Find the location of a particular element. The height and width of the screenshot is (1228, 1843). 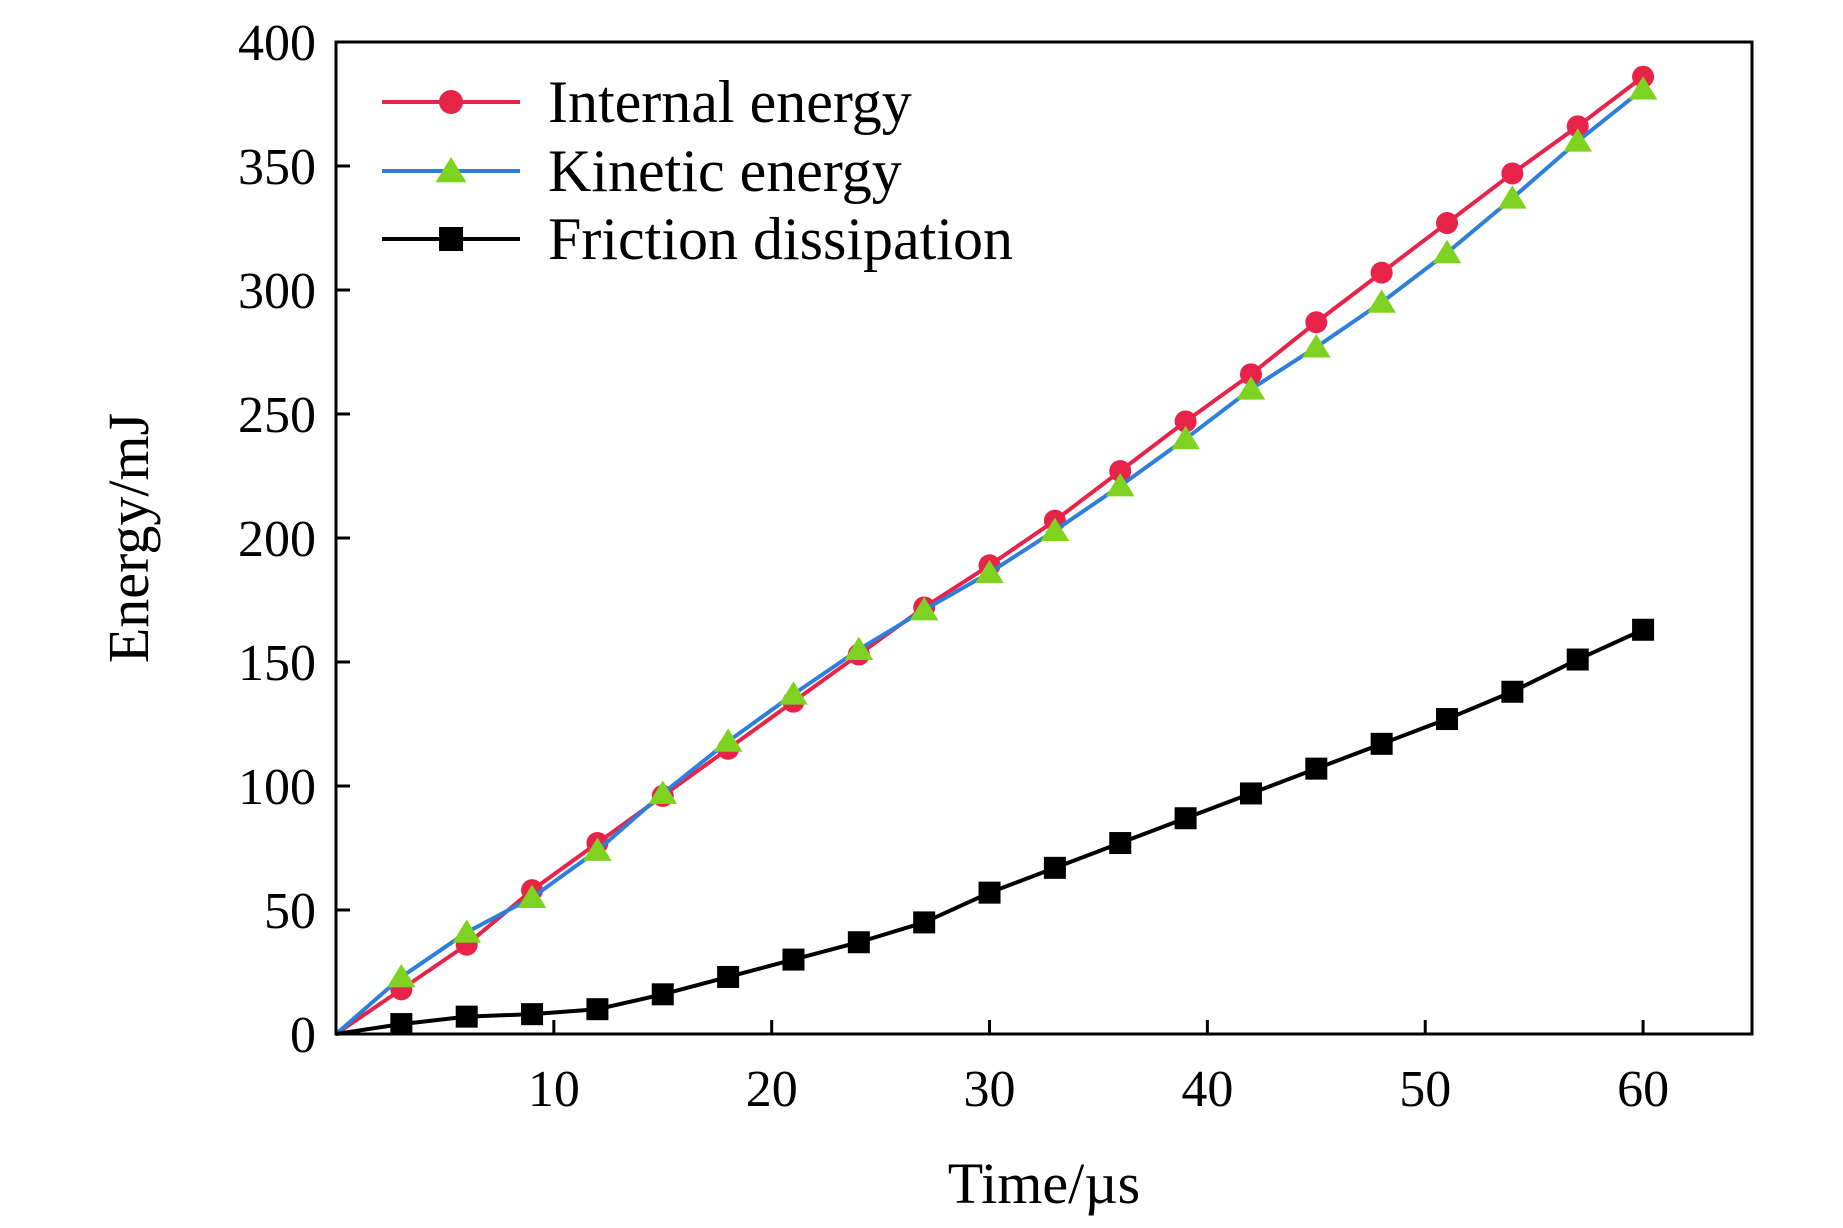

y-axis: 0 50 100 150 200 250 300 350 400 is located at coordinates (294, 539).